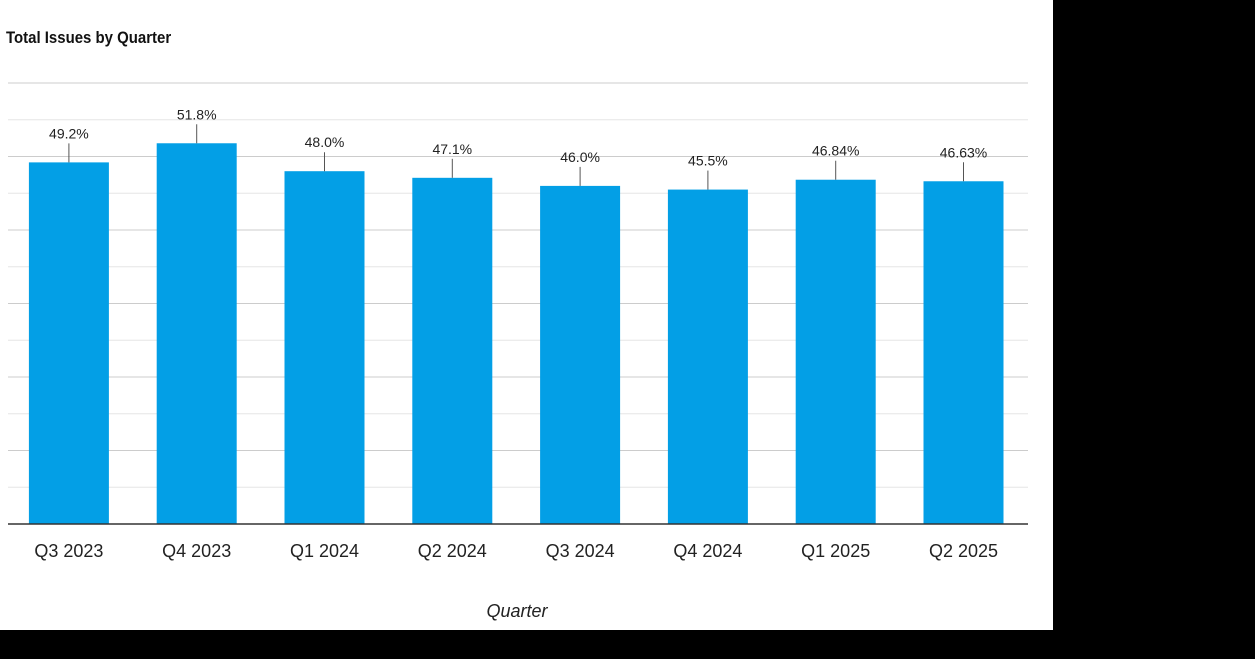 This screenshot has width=1255, height=659. I want to click on x-axis-title: Quarter, so click(517, 611).